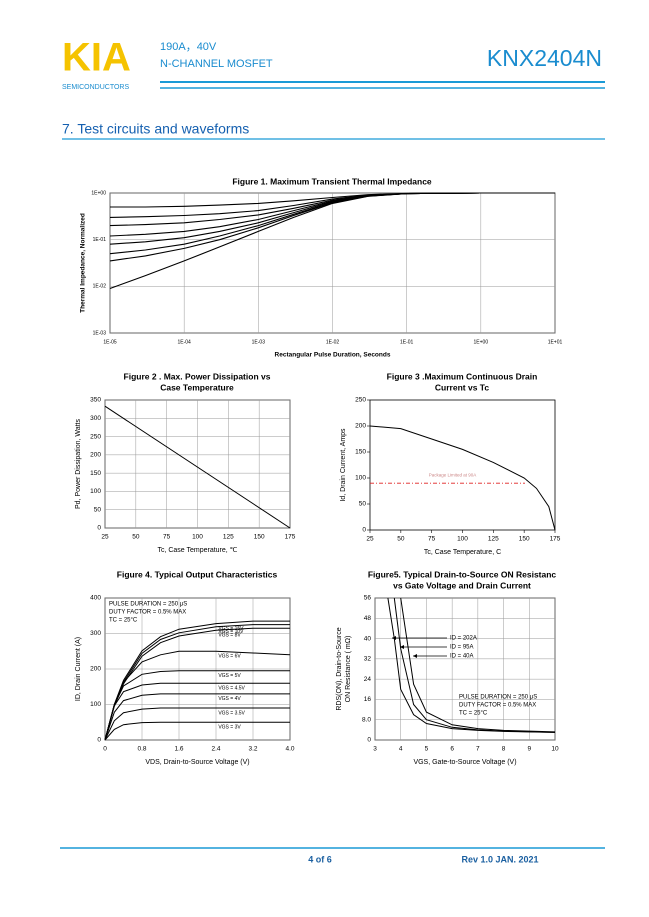 This screenshot has width=649, height=917. I want to click on y-axis-label: ID, Drain Current (A), so click(78, 669).